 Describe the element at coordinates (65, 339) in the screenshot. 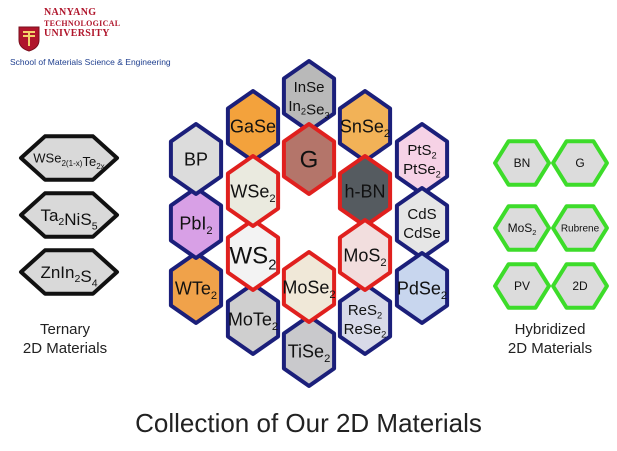

I see `ternary-caption: Ternary 2D Materials` at that location.